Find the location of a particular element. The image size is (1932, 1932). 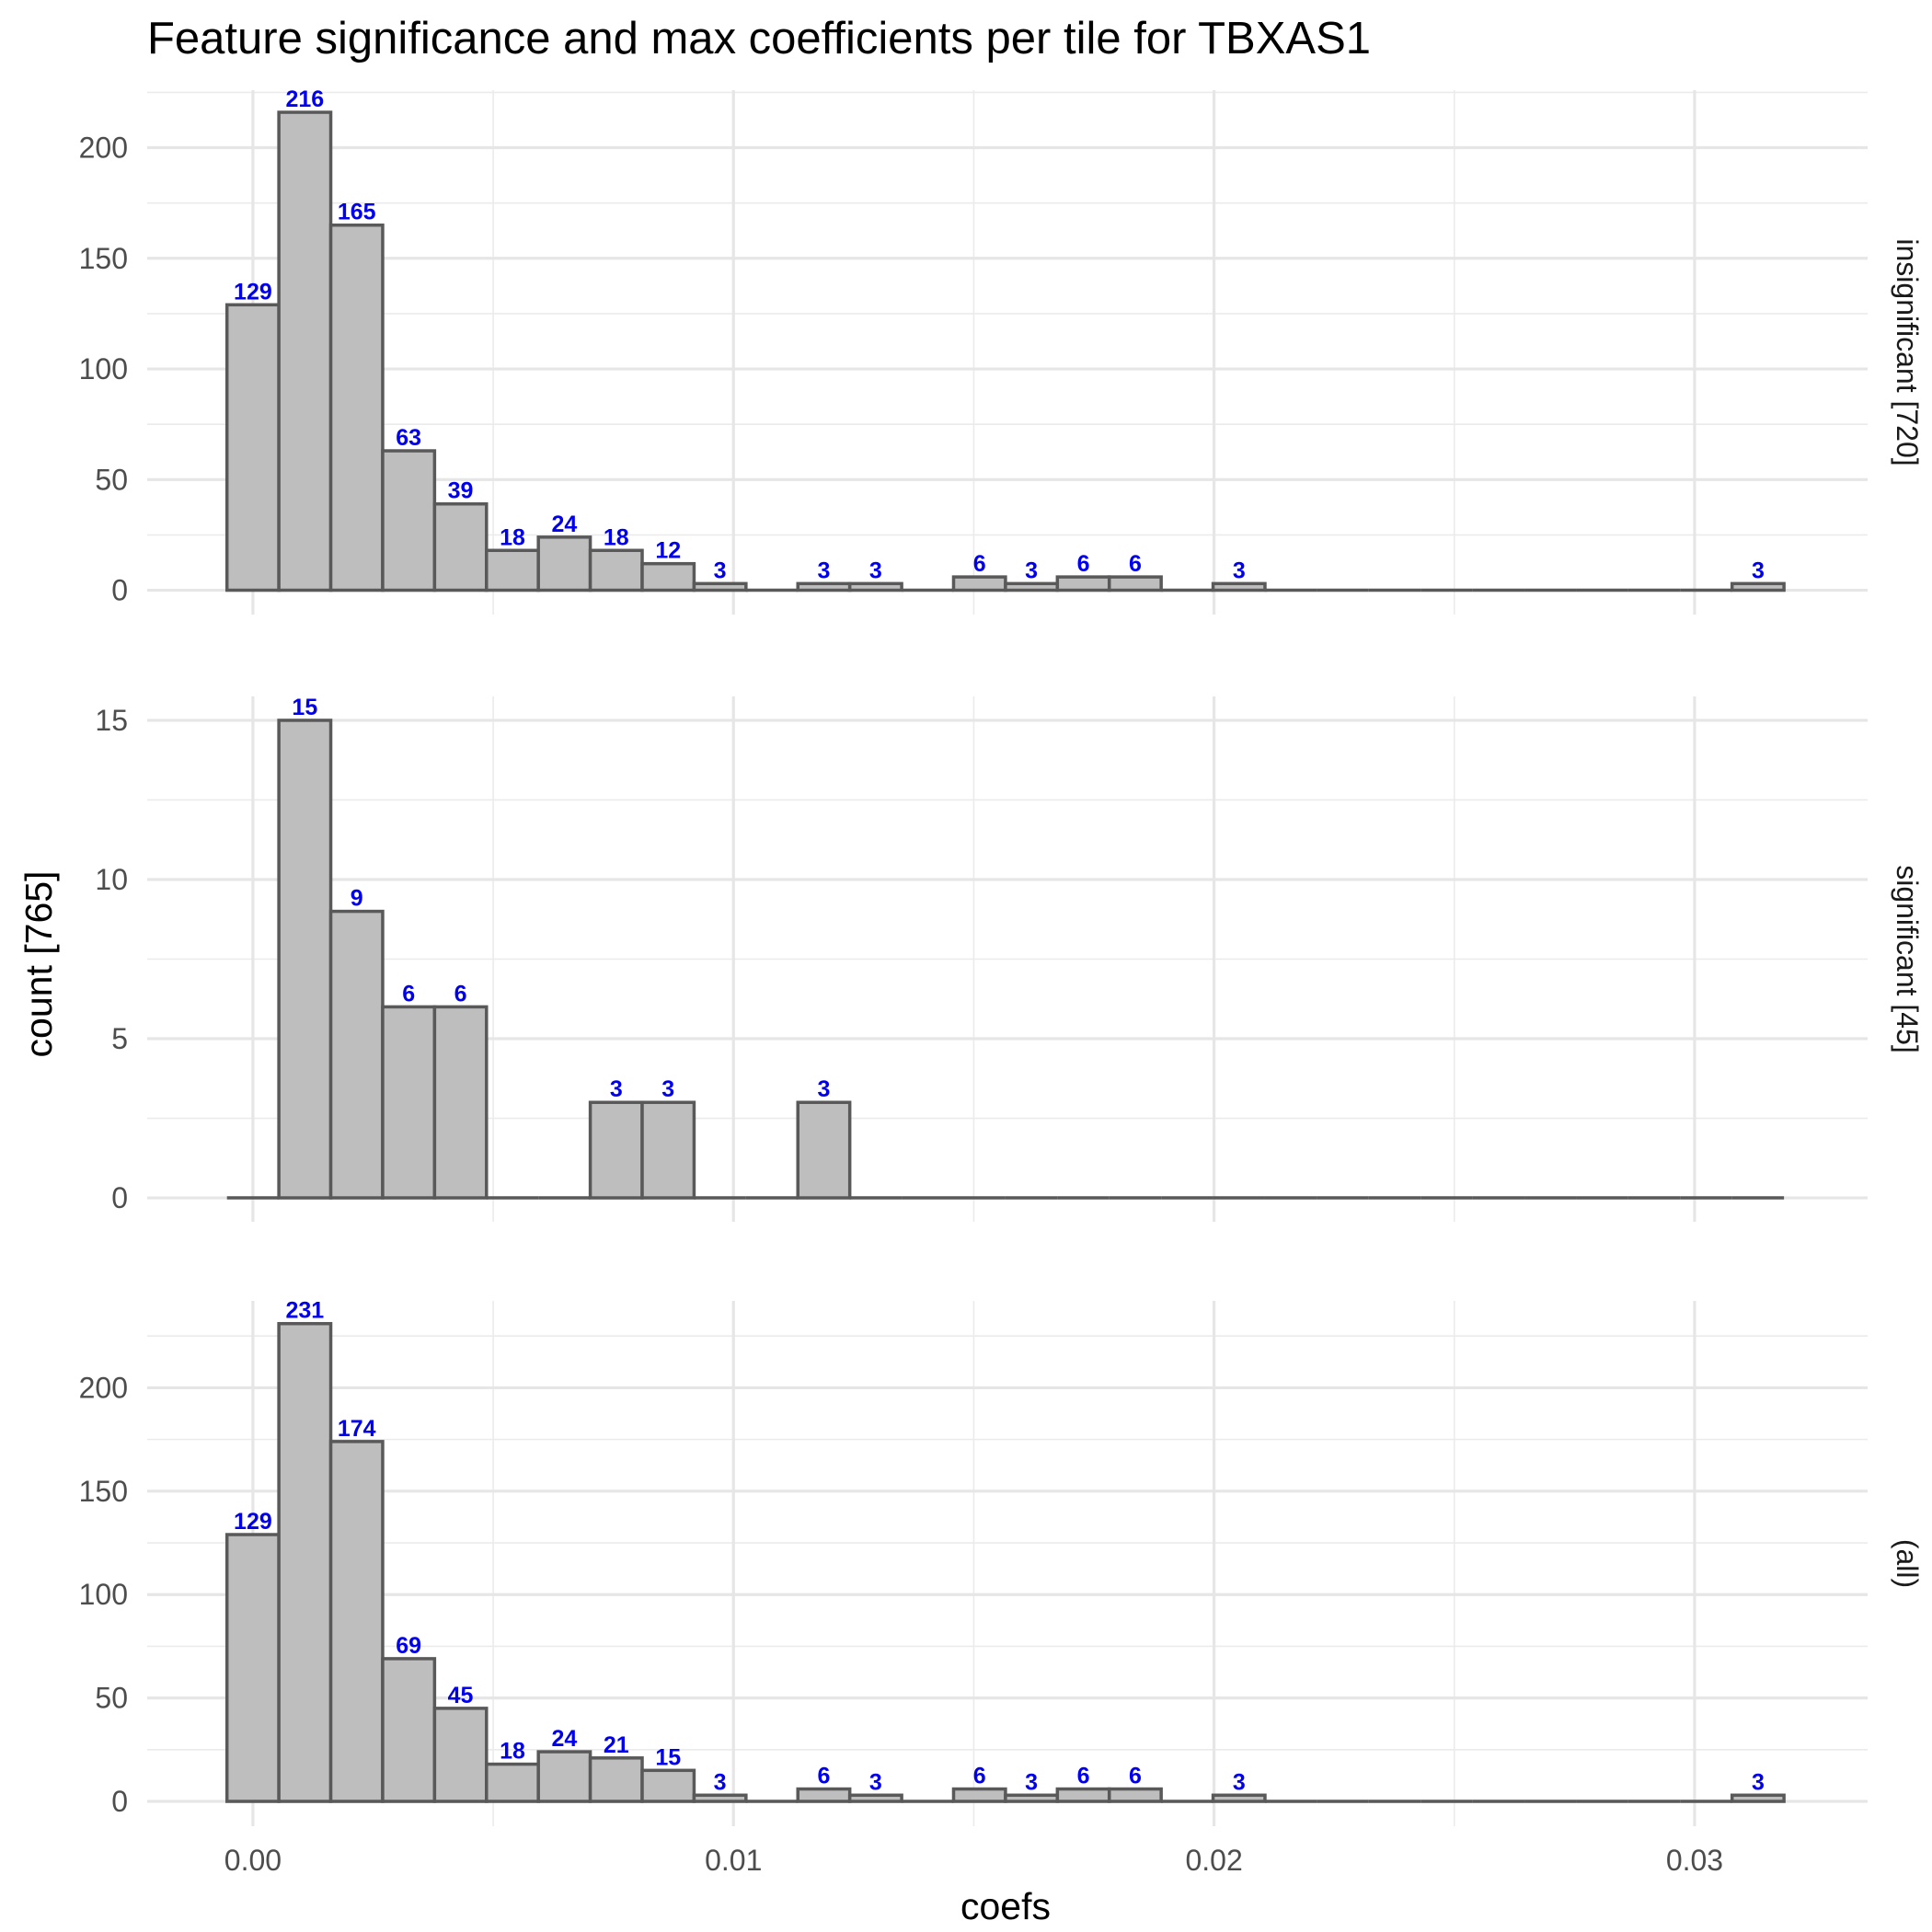

bar-count-label: 39 is located at coordinates (461, 491).